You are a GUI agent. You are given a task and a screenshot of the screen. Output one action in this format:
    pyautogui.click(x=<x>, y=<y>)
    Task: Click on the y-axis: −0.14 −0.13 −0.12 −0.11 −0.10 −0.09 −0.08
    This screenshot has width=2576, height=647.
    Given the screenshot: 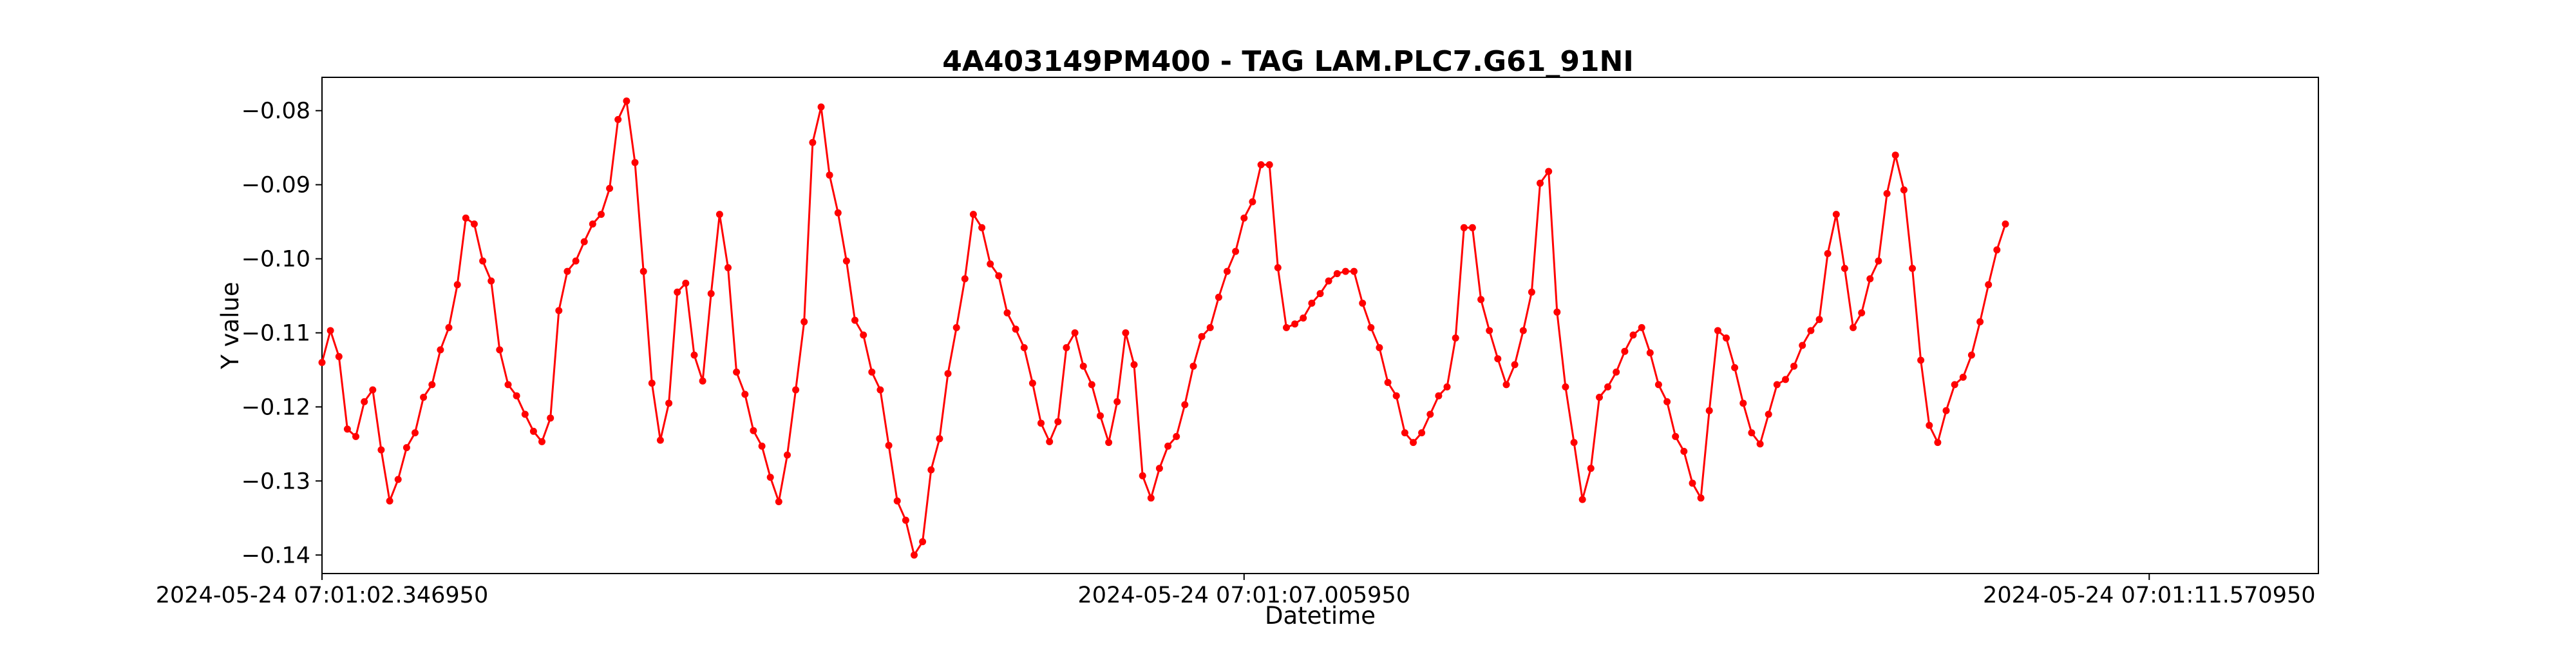 What is the action you would take?
    pyautogui.click(x=282, y=333)
    